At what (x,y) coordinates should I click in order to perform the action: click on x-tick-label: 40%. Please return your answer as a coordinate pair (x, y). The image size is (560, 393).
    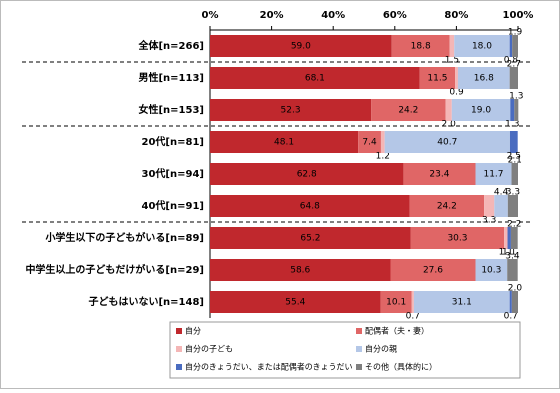
    Looking at the image, I should click on (333, 15).